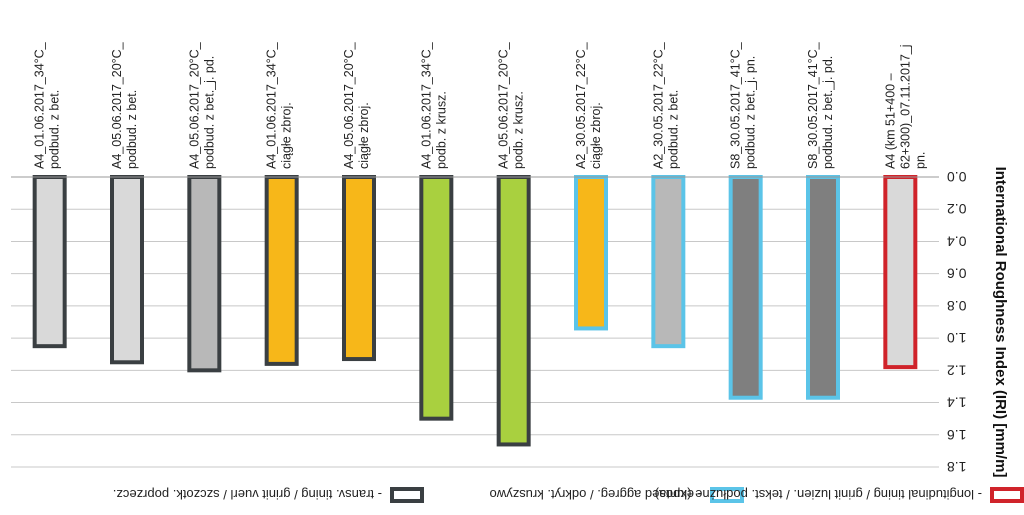 The image size is (1024, 515). Describe the element at coordinates (957, 435) in the screenshot. I see `y-tick-label-8: 1.6` at that location.